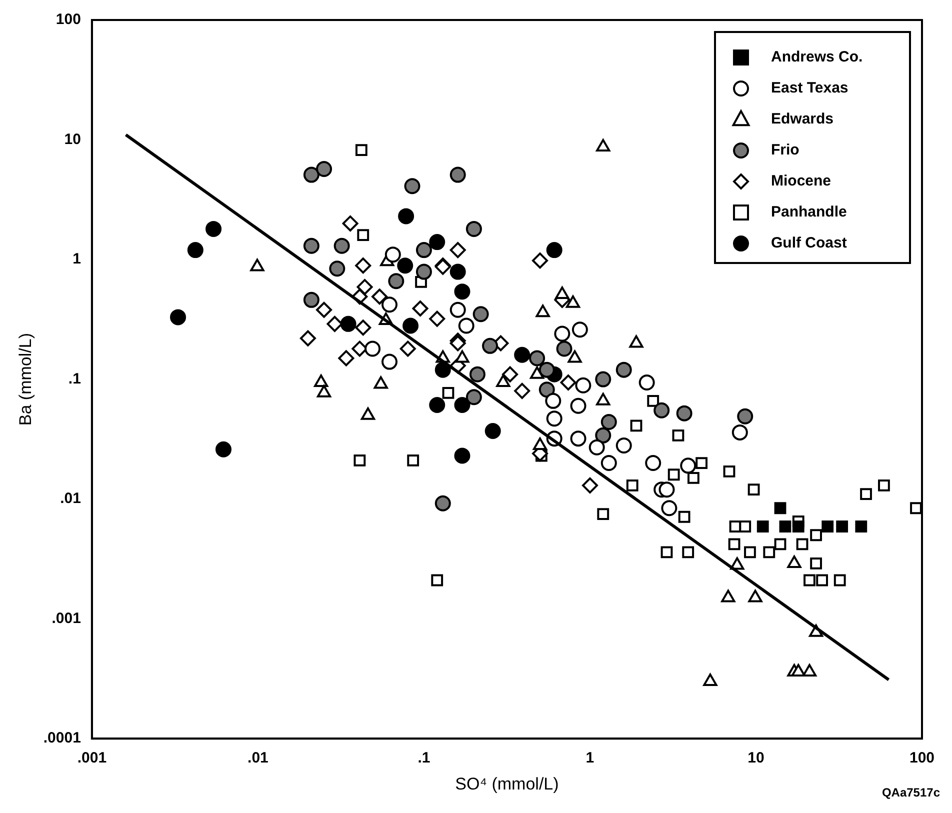 This screenshot has width=952, height=813. I want to click on y-axis-title: Ba (mmol/L), so click(25, 379).